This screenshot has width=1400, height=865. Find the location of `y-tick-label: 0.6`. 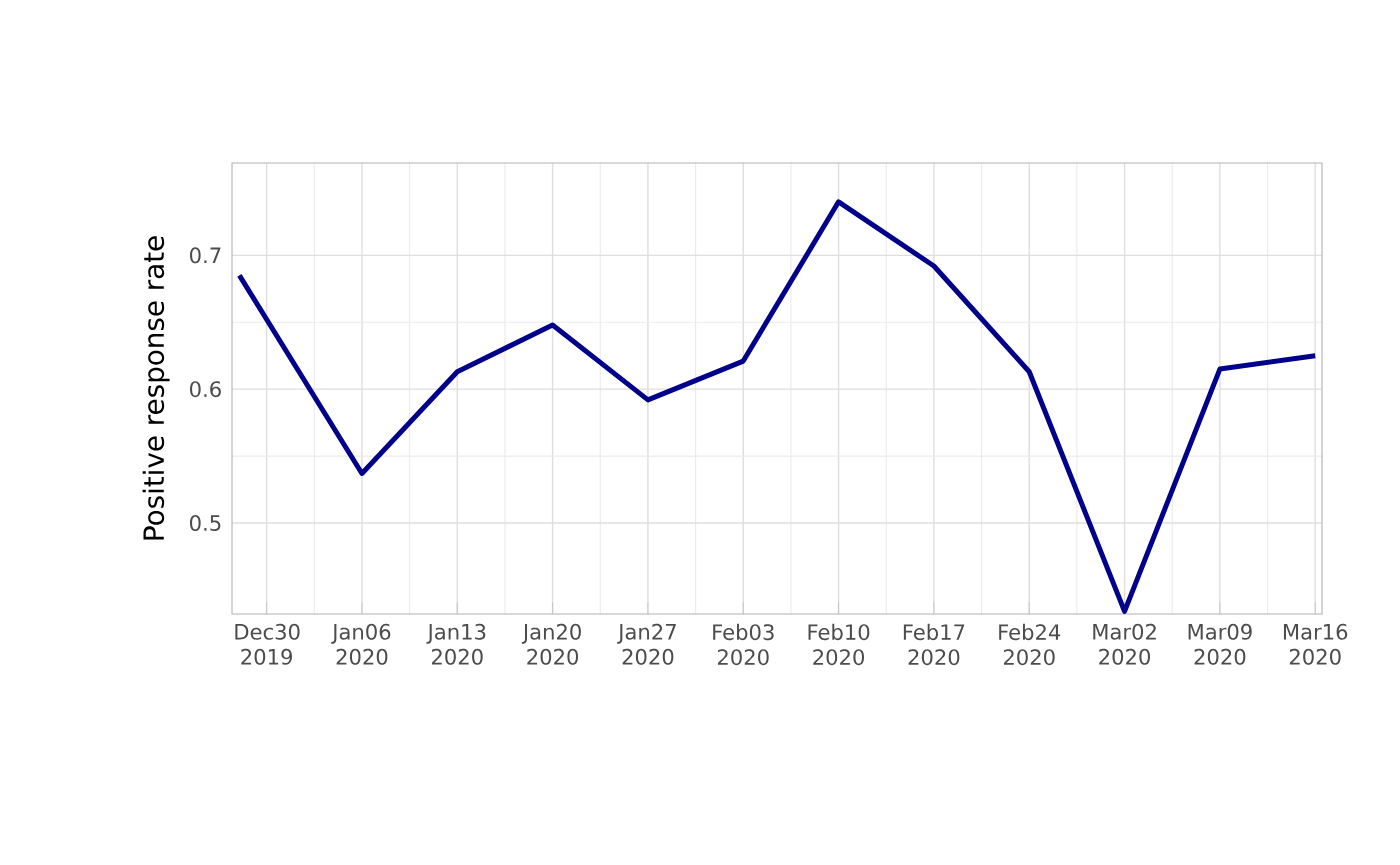

y-tick-label: 0.6 is located at coordinates (205, 389).